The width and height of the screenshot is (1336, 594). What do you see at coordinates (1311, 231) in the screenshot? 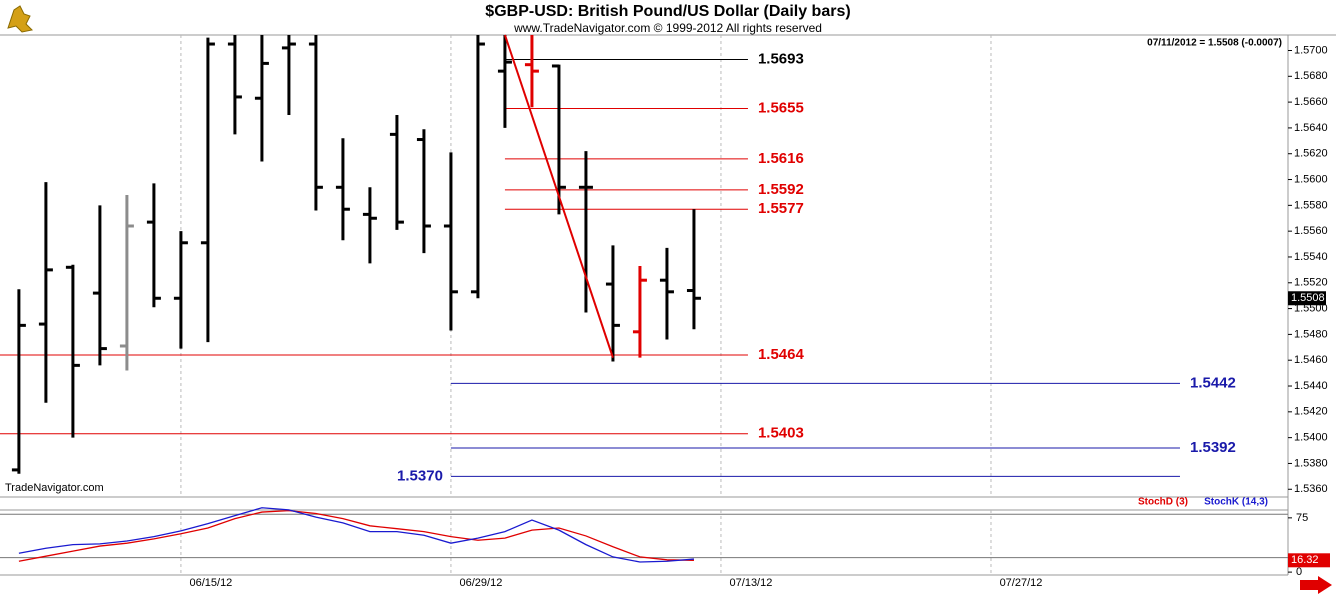
I see `y-tick-label: 1.5560` at bounding box center [1311, 231].